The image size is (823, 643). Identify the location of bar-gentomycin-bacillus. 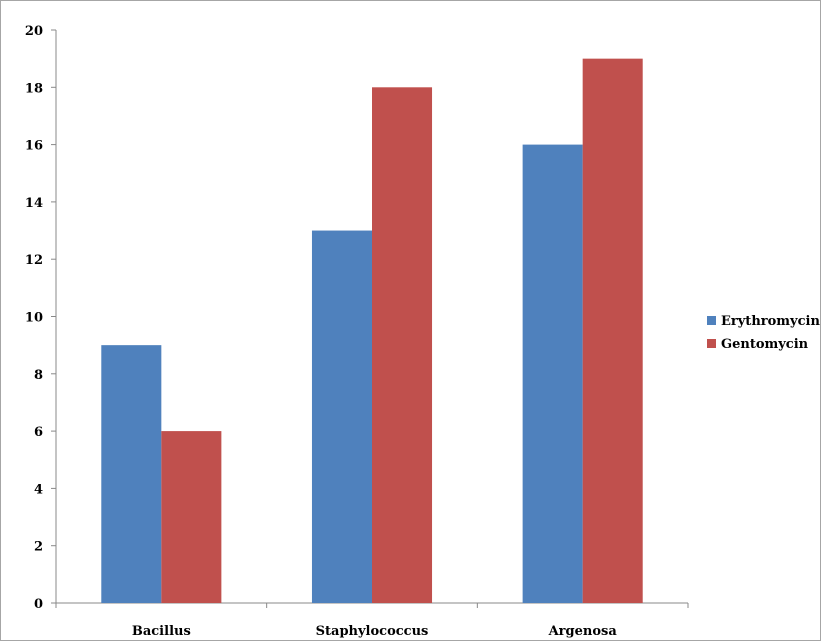
(191, 517).